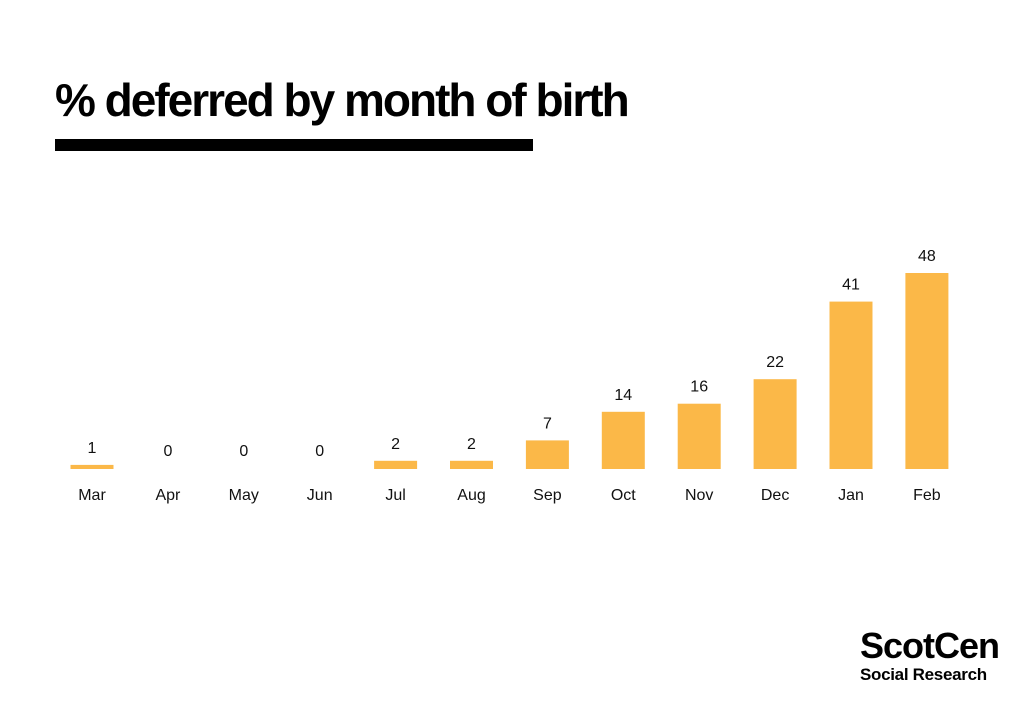  Describe the element at coordinates (929, 645) in the screenshot. I see `logo-name: ScotCen` at that location.